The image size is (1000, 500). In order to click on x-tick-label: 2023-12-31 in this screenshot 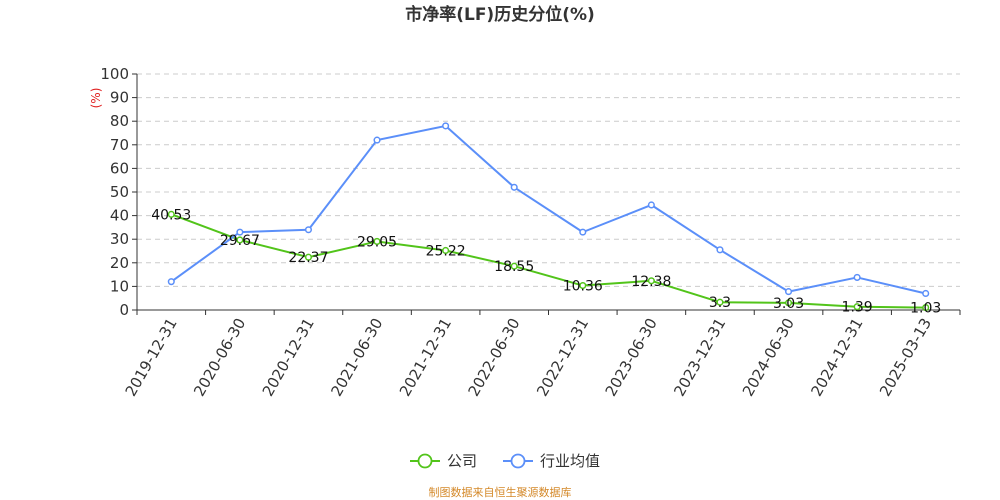, I will do `click(699, 357)`.